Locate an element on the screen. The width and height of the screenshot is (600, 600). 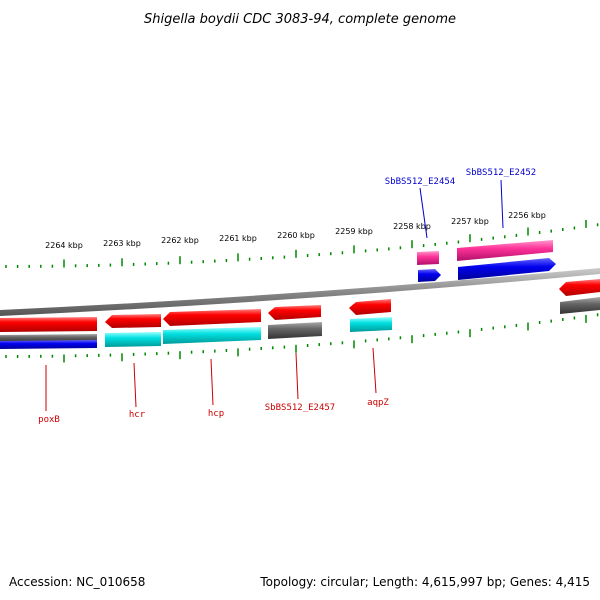
gene-label: SbBS512_E2454 is located at coordinates (420, 182).